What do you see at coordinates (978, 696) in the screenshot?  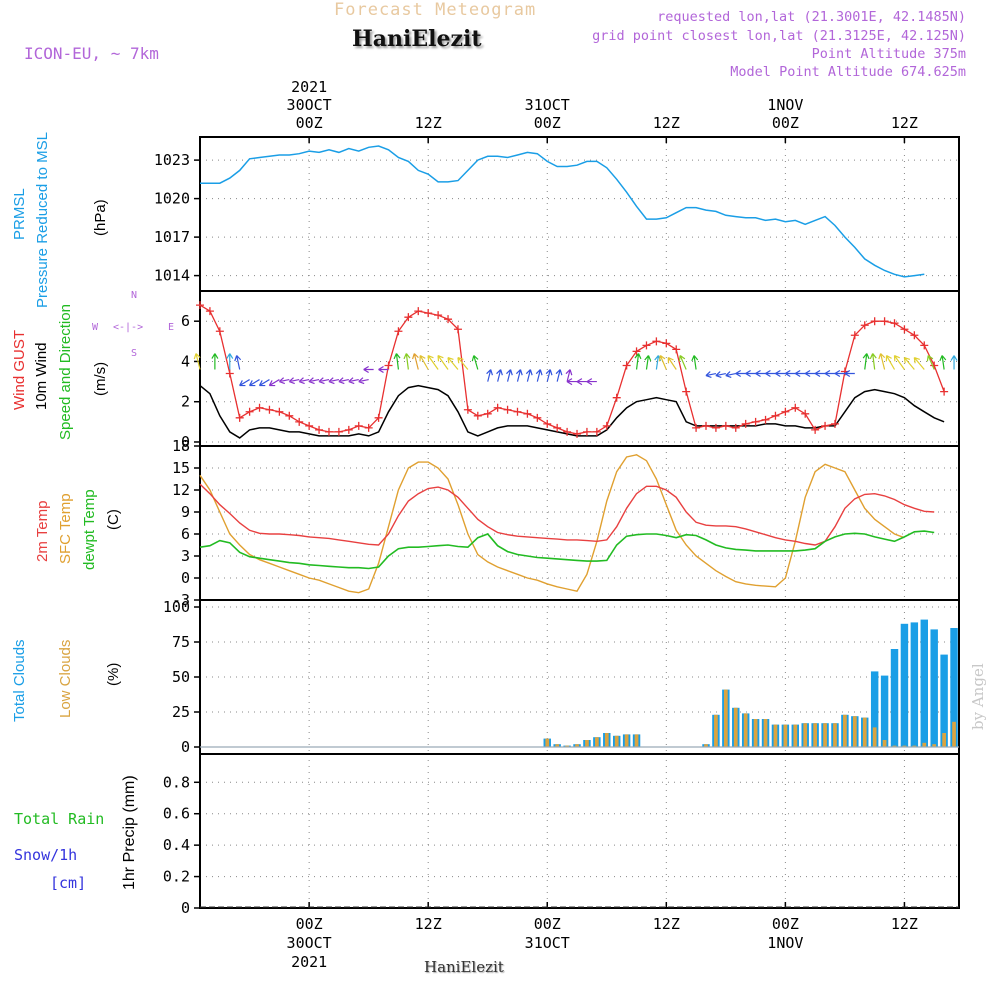 I see `watermark: by Angel` at bounding box center [978, 696].